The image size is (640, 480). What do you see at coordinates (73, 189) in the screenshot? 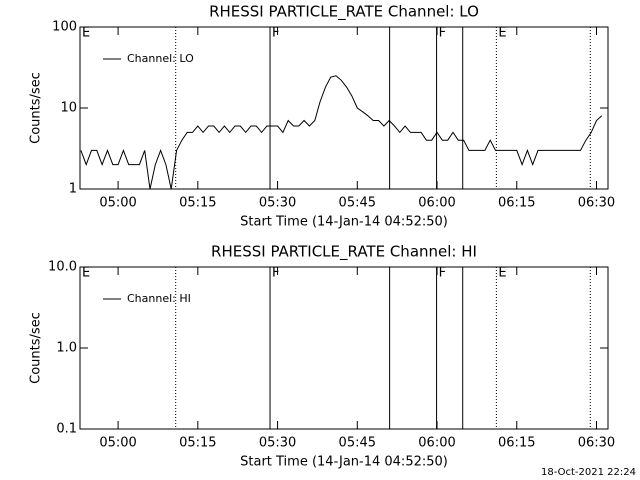
I see `y-tick-label: 1` at bounding box center [73, 189].